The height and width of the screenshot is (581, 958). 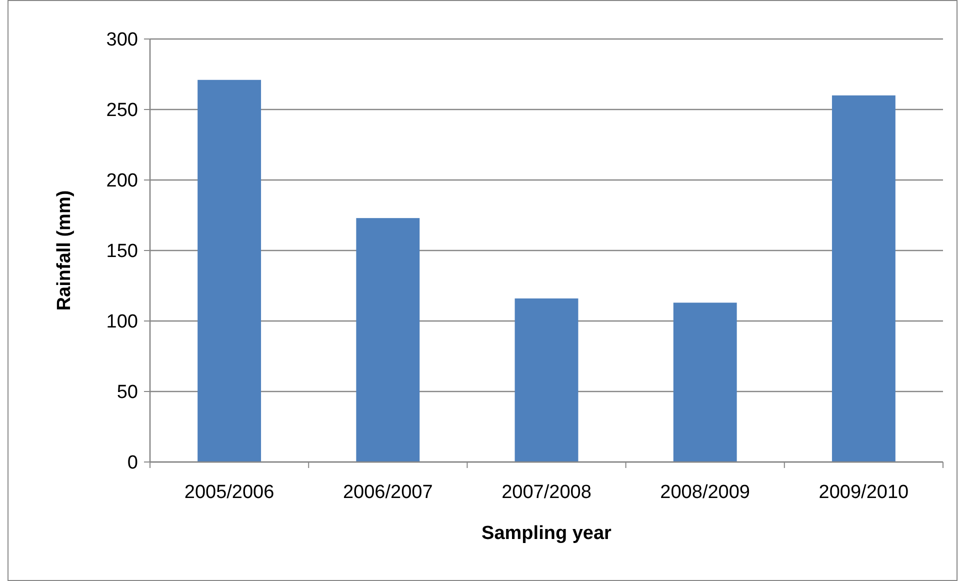 I want to click on y-tick-label: 150, so click(x=122, y=251).